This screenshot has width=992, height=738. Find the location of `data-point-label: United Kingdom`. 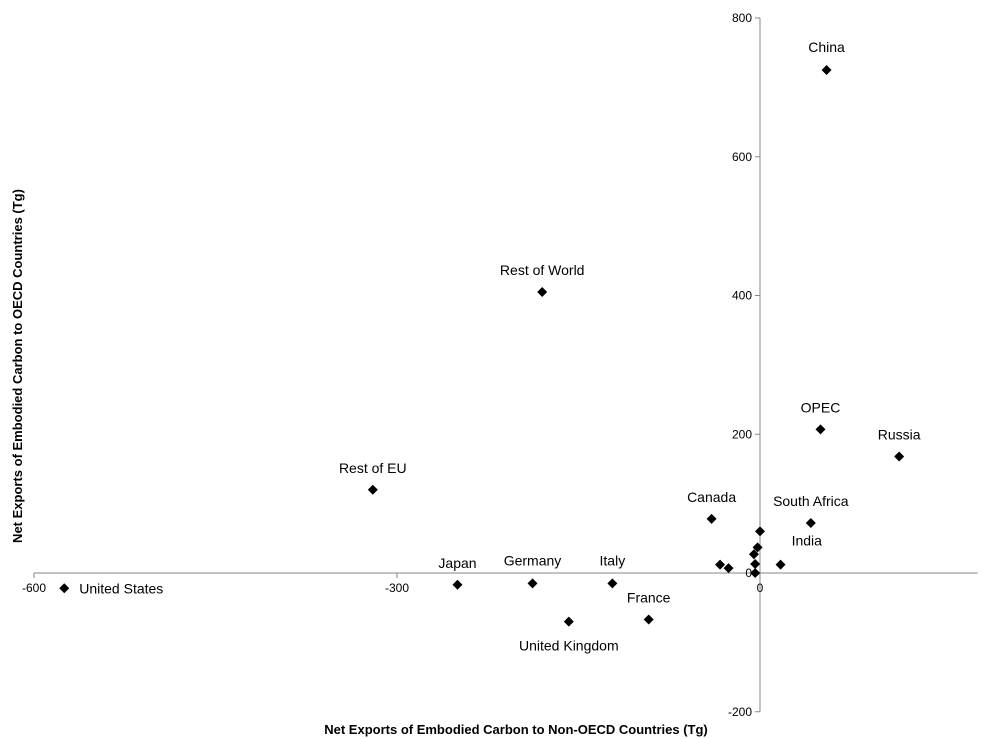

data-point-label: United Kingdom is located at coordinates (569, 646).